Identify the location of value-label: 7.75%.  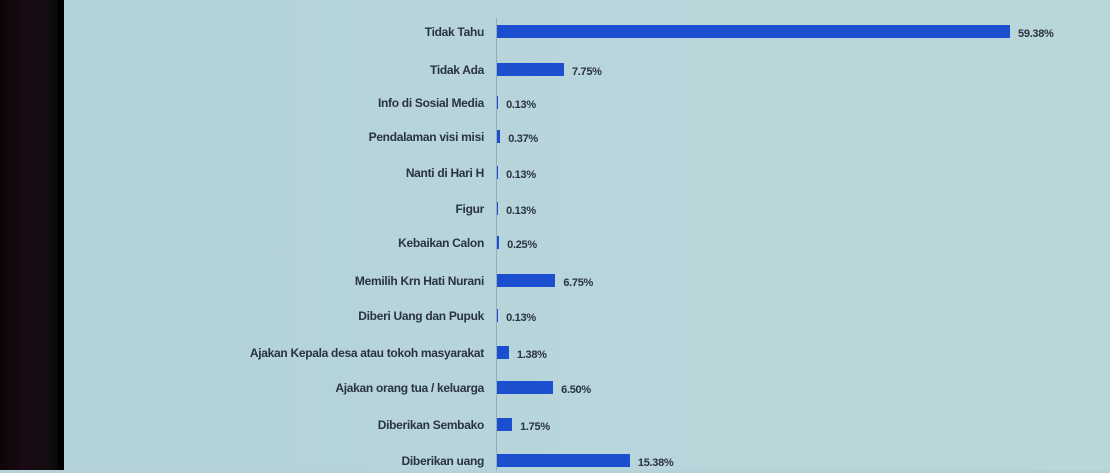
(586, 72).